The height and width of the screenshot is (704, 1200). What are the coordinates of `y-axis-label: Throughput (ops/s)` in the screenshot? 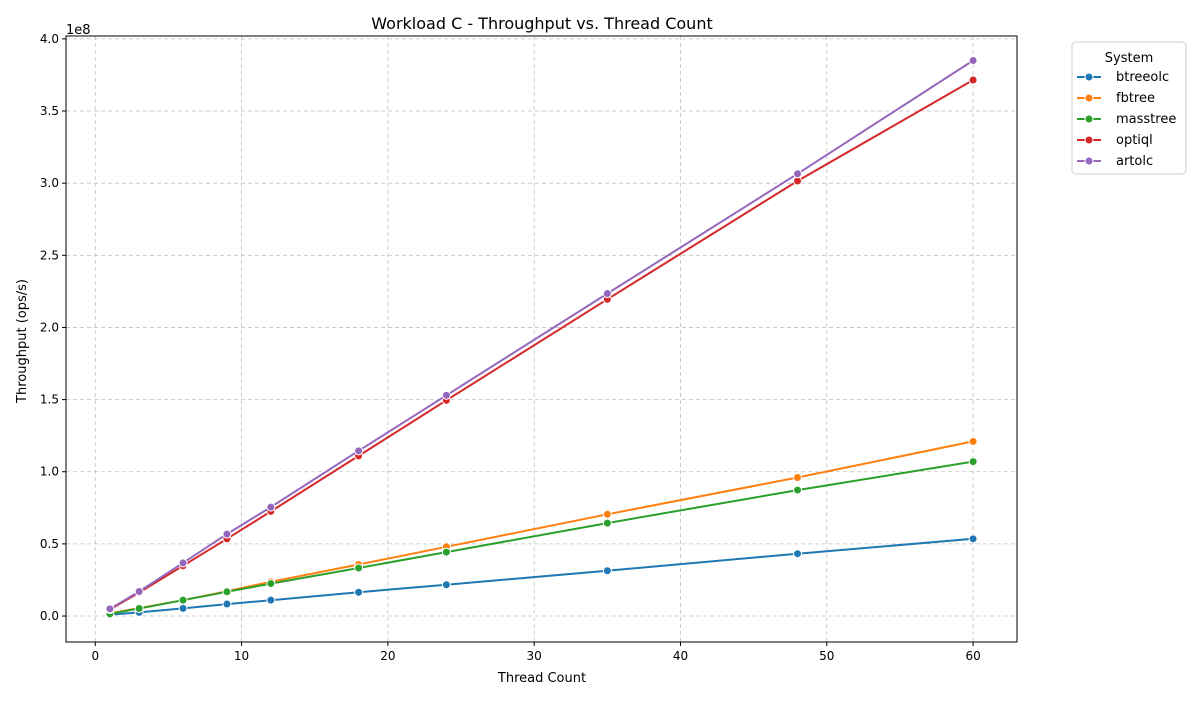 It's located at (22, 341).